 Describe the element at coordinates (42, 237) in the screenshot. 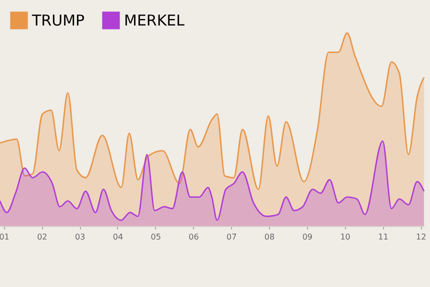

I see `x-tick-label: 02` at that location.